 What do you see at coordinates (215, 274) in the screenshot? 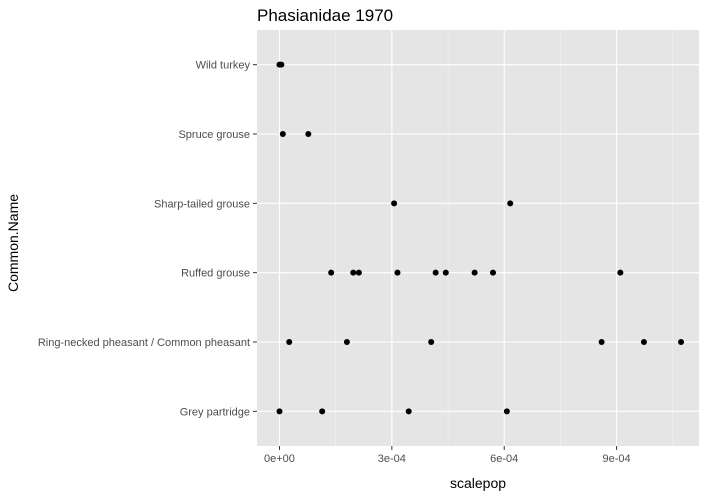
I see `y-tick-label: Ruffed grouse` at bounding box center [215, 274].